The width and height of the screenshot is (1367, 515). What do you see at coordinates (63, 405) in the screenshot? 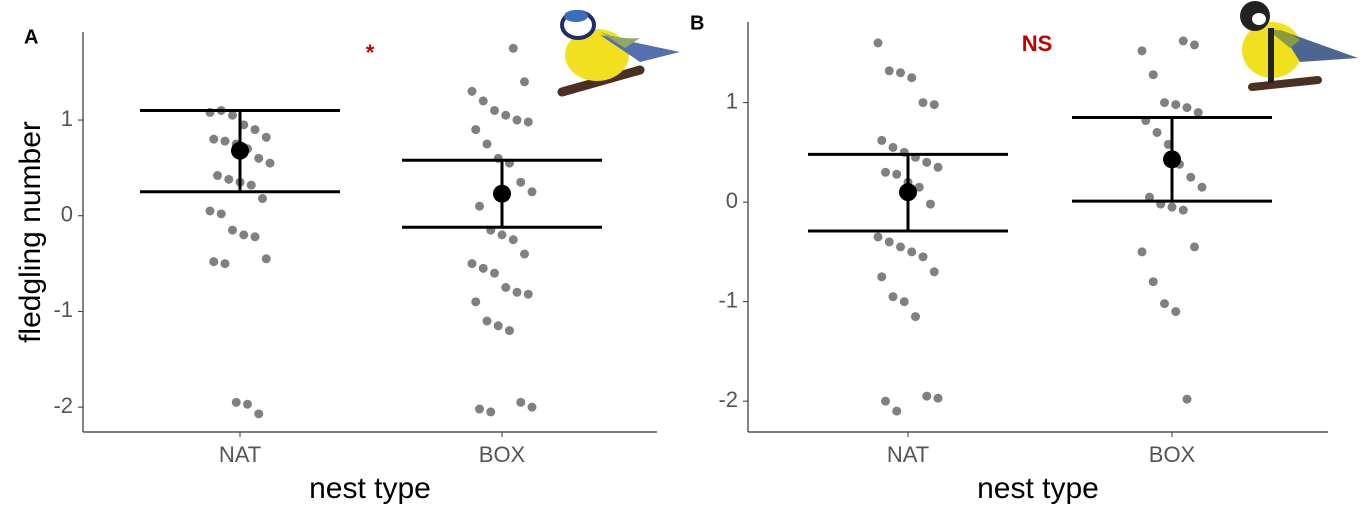
I see `y-tick-label: -2` at bounding box center [63, 405].